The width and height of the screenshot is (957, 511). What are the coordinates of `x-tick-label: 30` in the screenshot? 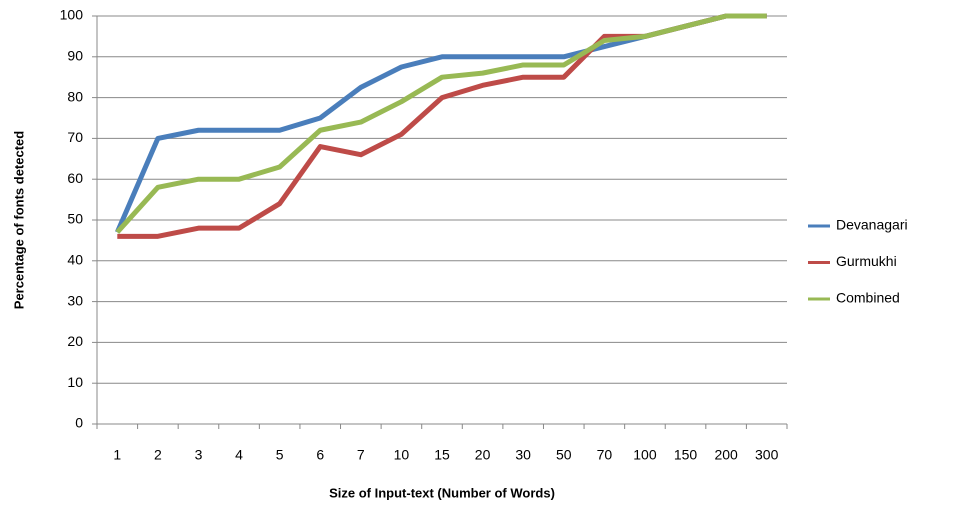 It's located at (523, 455).